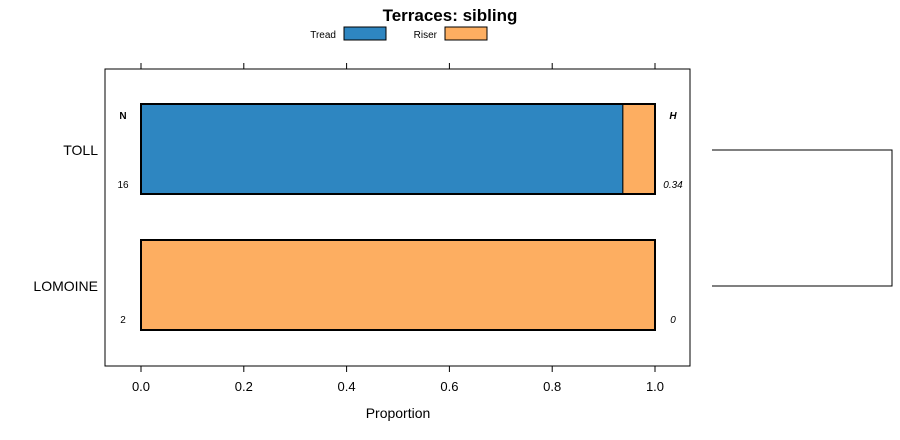  Describe the element at coordinates (123, 185) in the screenshot. I see `n-value-toll: 16` at that location.